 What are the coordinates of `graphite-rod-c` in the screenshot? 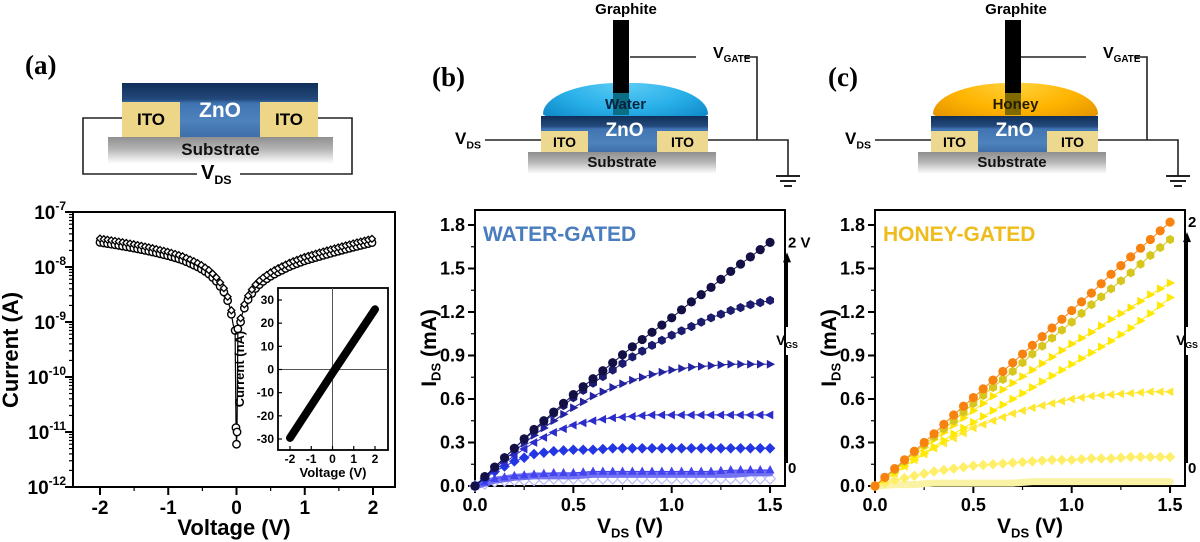 It's located at (1013, 57).